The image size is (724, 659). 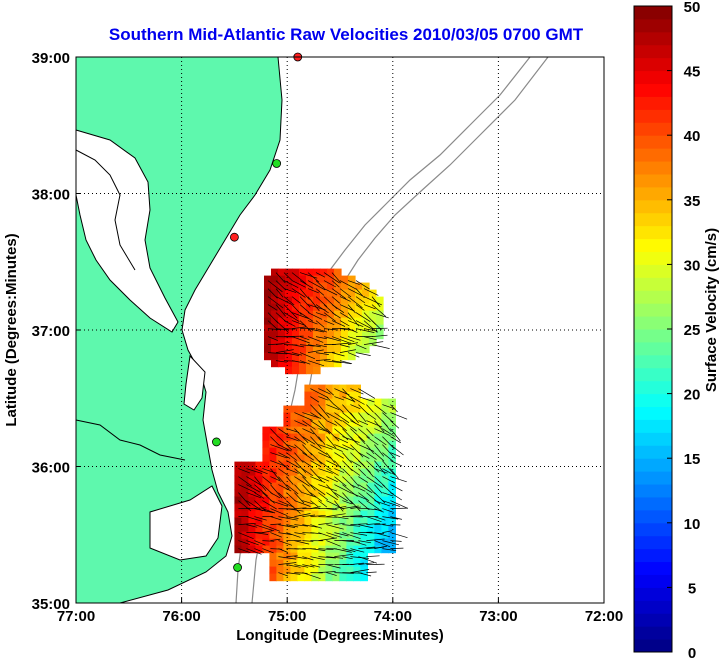 What do you see at coordinates (340, 611) in the screenshot?
I see `x-axis-ticks: 77:00 76:00 75:00 74:00 73:00 72:00` at bounding box center [340, 611].